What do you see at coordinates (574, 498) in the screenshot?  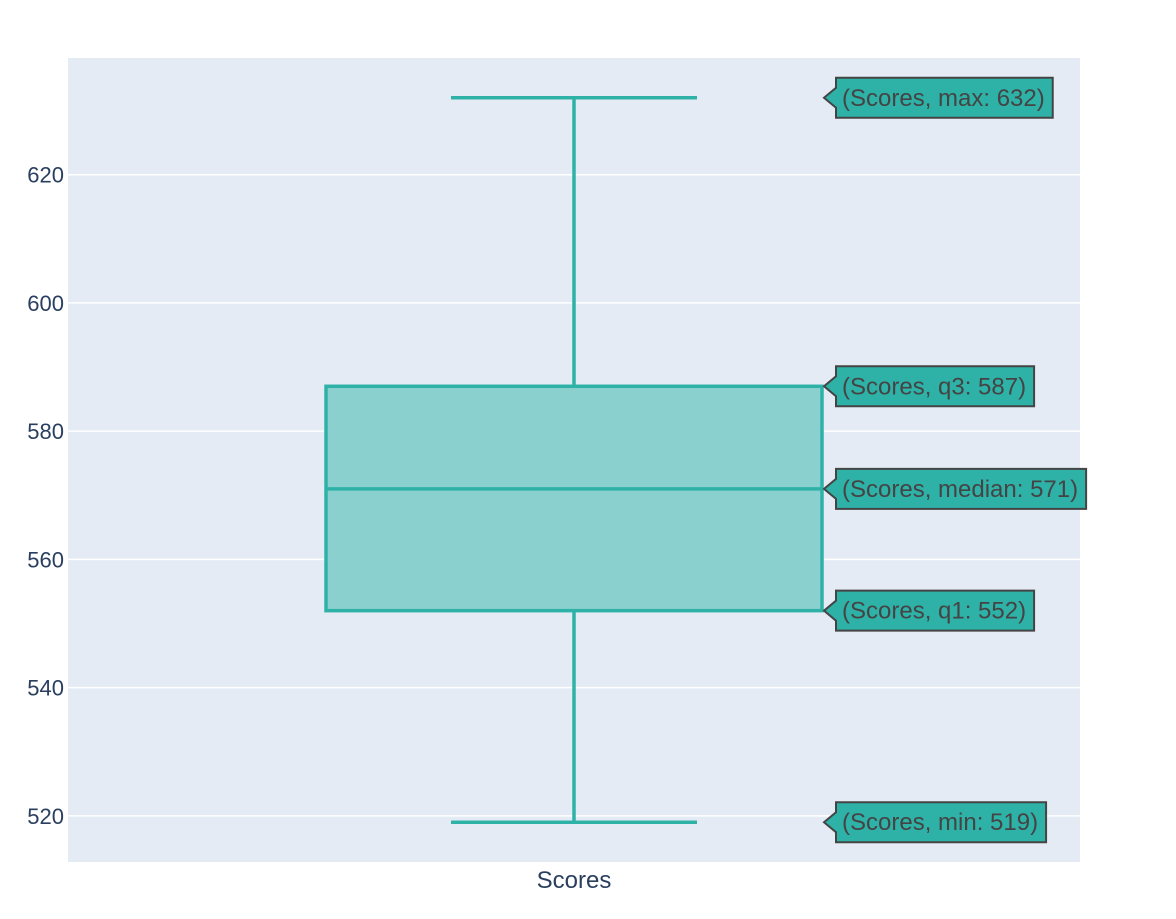 I see `box-iqr` at bounding box center [574, 498].